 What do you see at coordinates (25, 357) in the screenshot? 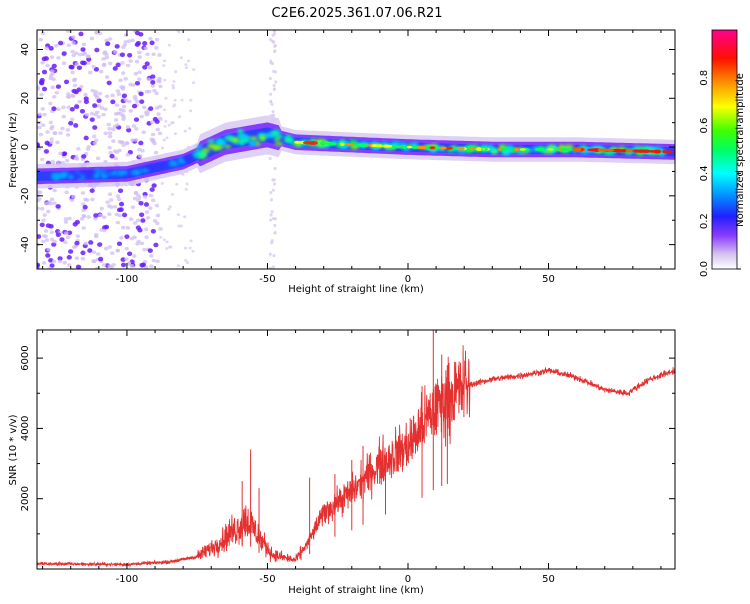
I see `y-tick-label: 6000` at bounding box center [25, 357].